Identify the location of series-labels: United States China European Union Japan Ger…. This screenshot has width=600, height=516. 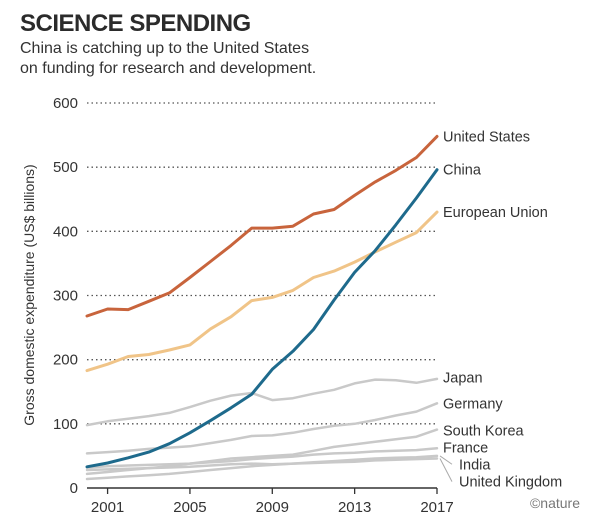
(502, 309).